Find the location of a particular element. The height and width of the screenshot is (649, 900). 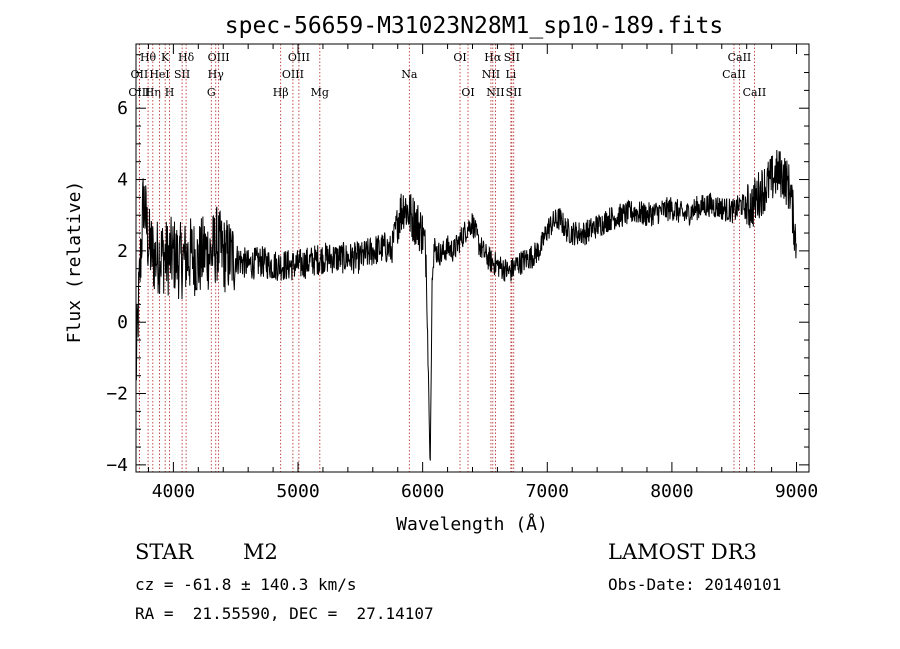

line-label-7: SII is located at coordinates (182, 74).